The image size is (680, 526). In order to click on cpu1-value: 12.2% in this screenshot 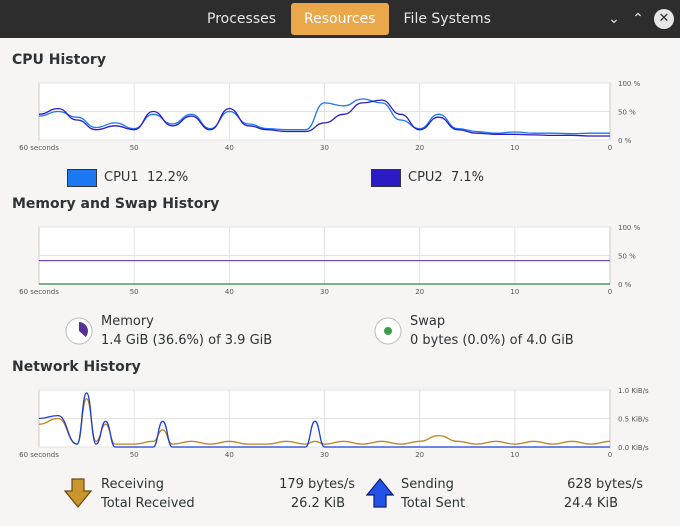, I will do `click(167, 177)`.